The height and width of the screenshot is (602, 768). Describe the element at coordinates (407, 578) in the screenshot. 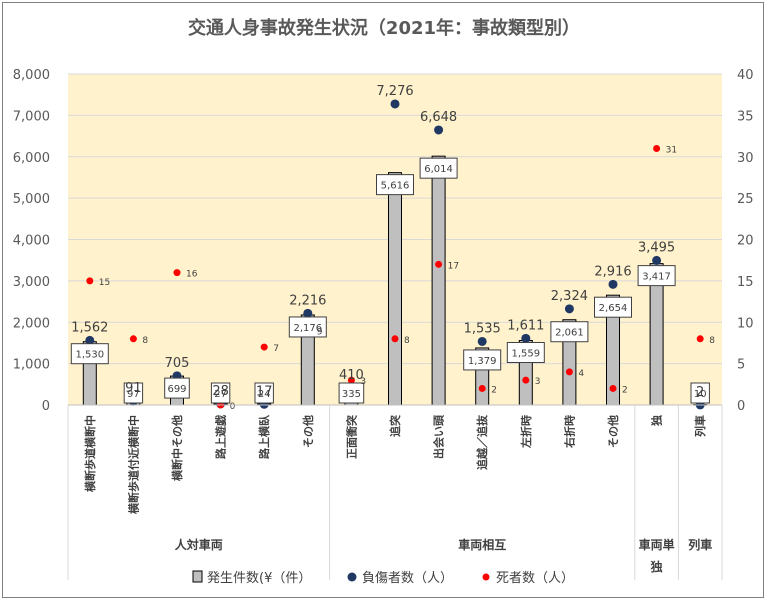

I see `legend-injury-label: 負傷者数（人）` at that location.